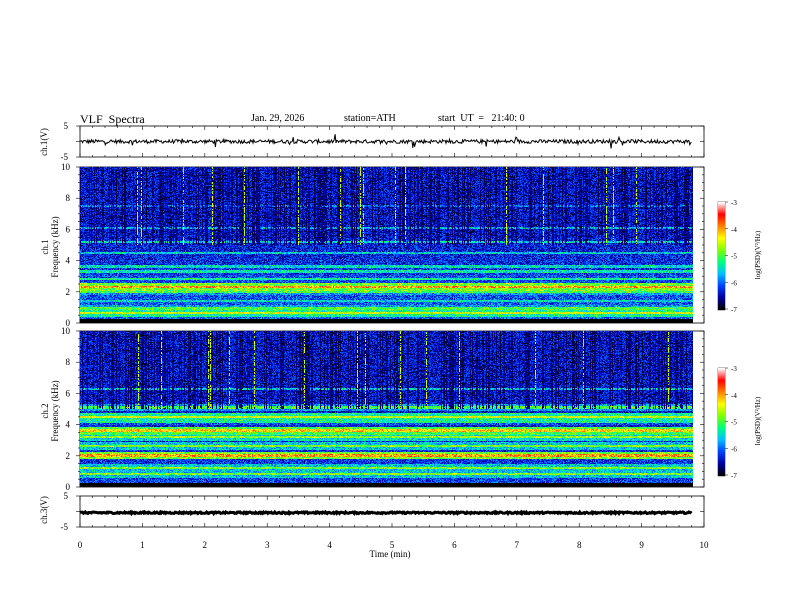  What do you see at coordinates (68, 198) in the screenshot?
I see `ch1_spectrogram-ytick-label: 8` at bounding box center [68, 198].